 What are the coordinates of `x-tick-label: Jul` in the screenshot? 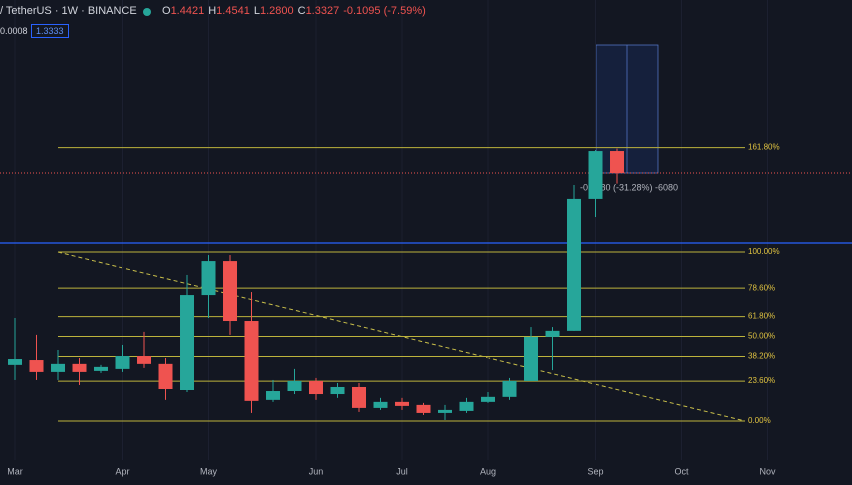 It's located at (402, 471).